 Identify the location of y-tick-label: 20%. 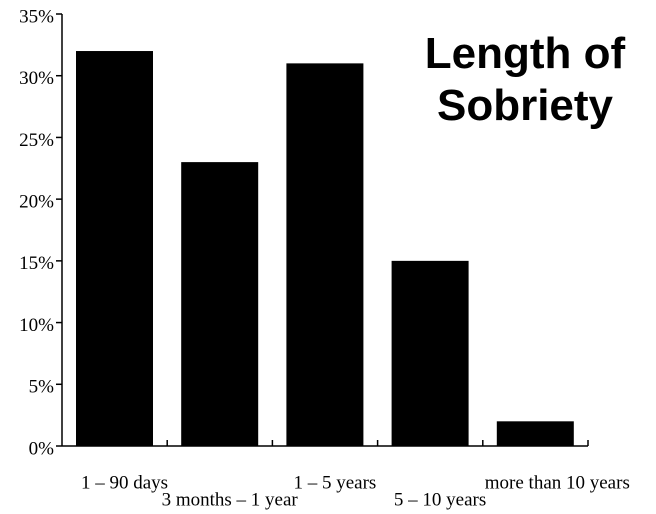
(36, 202).